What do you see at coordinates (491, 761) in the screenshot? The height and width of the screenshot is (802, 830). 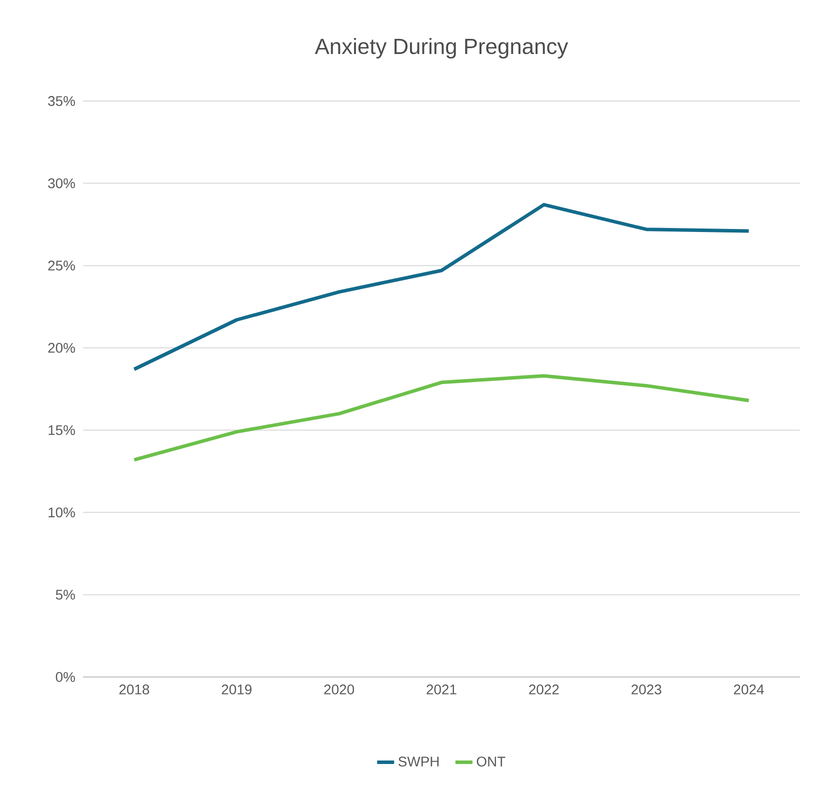 I see `legend-label: ONT` at bounding box center [491, 761].